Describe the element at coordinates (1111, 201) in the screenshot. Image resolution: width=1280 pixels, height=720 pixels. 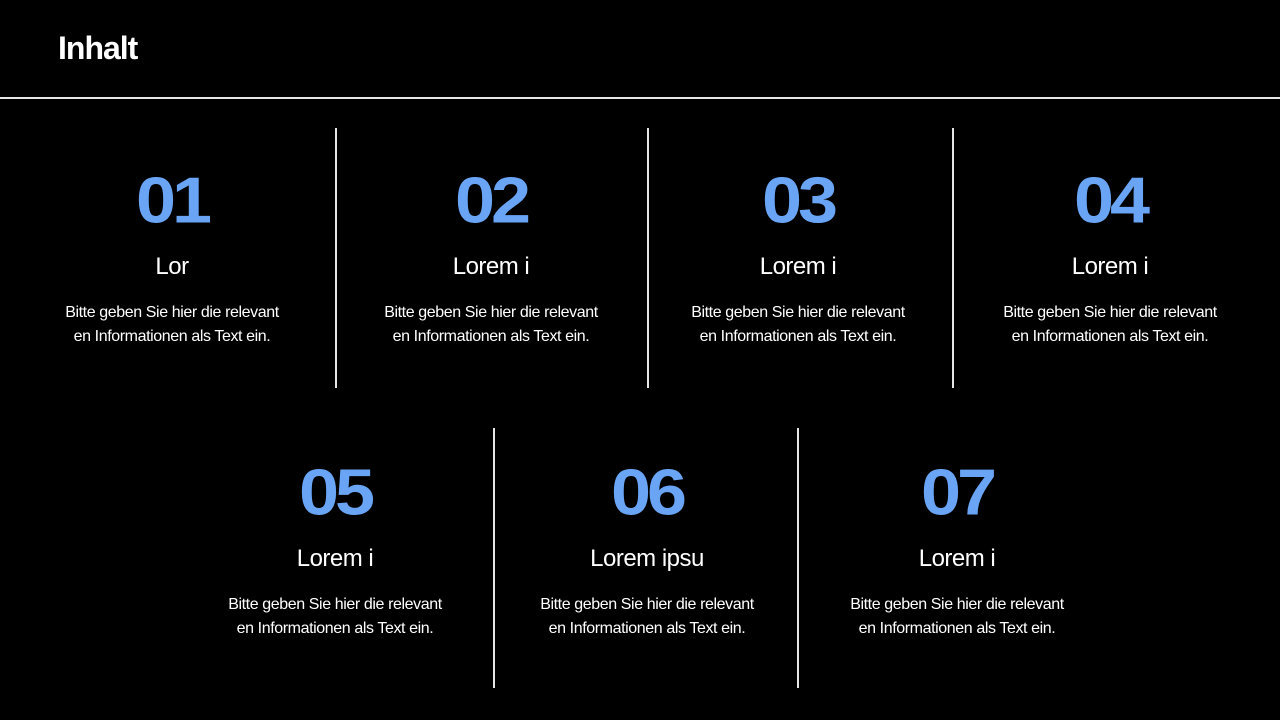
I see `item-number: 04` at that location.